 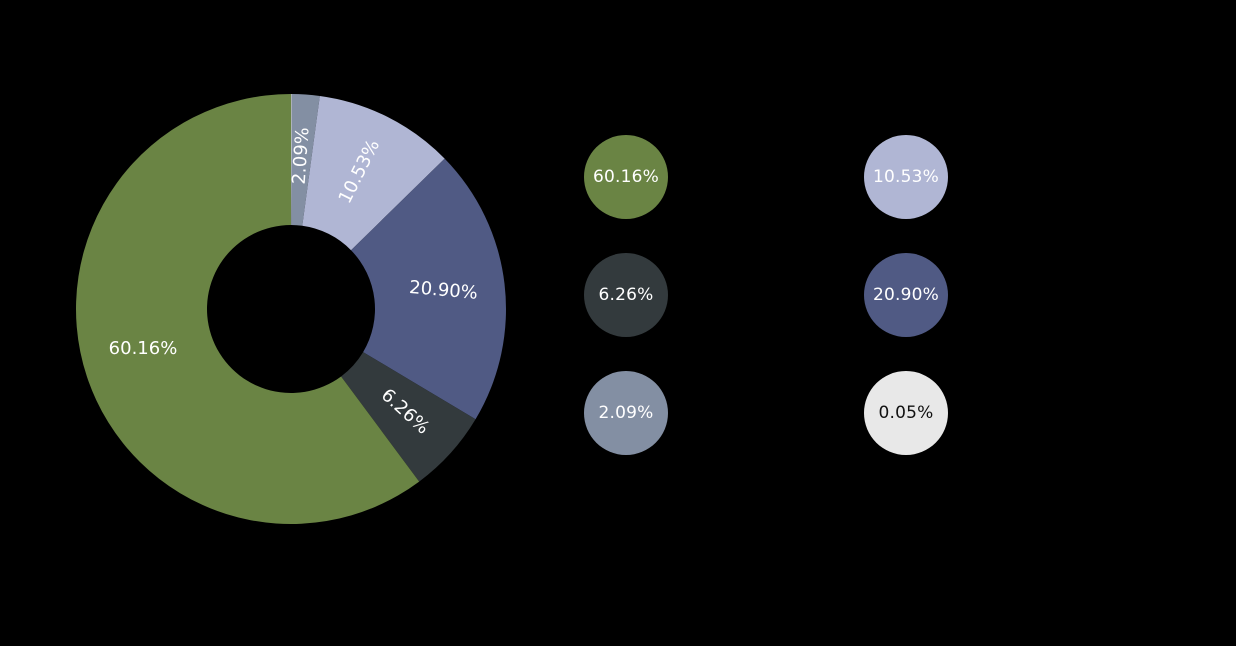 I want to click on legend-item-4: 2.09%, so click(x=626, y=413).